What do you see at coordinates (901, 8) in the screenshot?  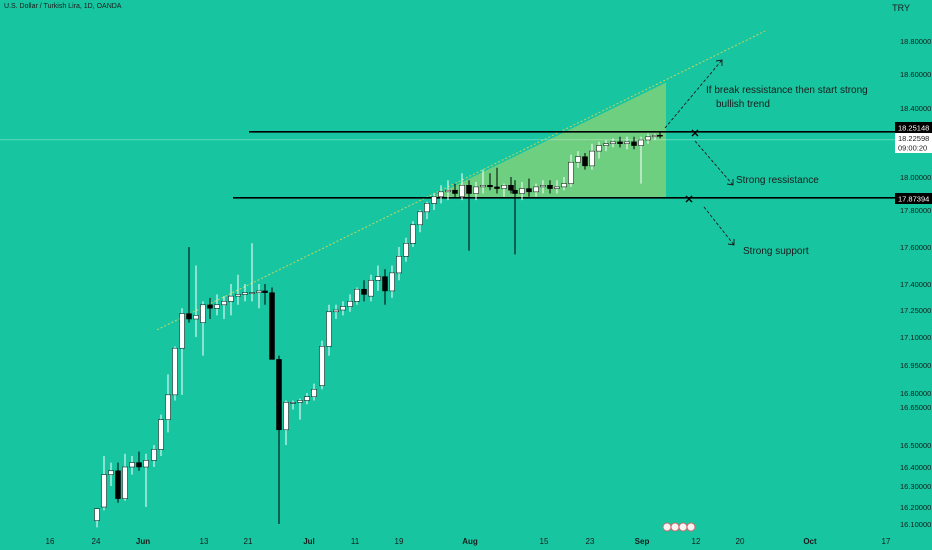 I see `currency-label: TRY` at bounding box center [901, 8].